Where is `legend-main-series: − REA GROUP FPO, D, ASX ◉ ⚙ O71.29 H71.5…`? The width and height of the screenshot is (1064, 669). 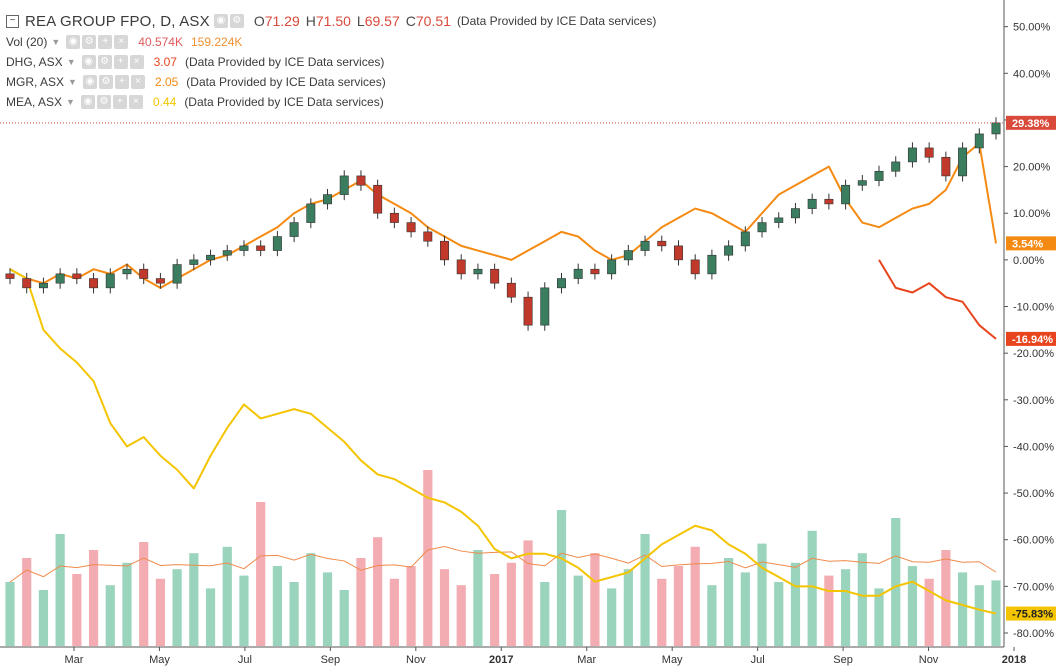
legend-main-series: − REA GROUP FPO, D, ASX ◉ ⚙ O71.29 H71.5… is located at coordinates (331, 21).